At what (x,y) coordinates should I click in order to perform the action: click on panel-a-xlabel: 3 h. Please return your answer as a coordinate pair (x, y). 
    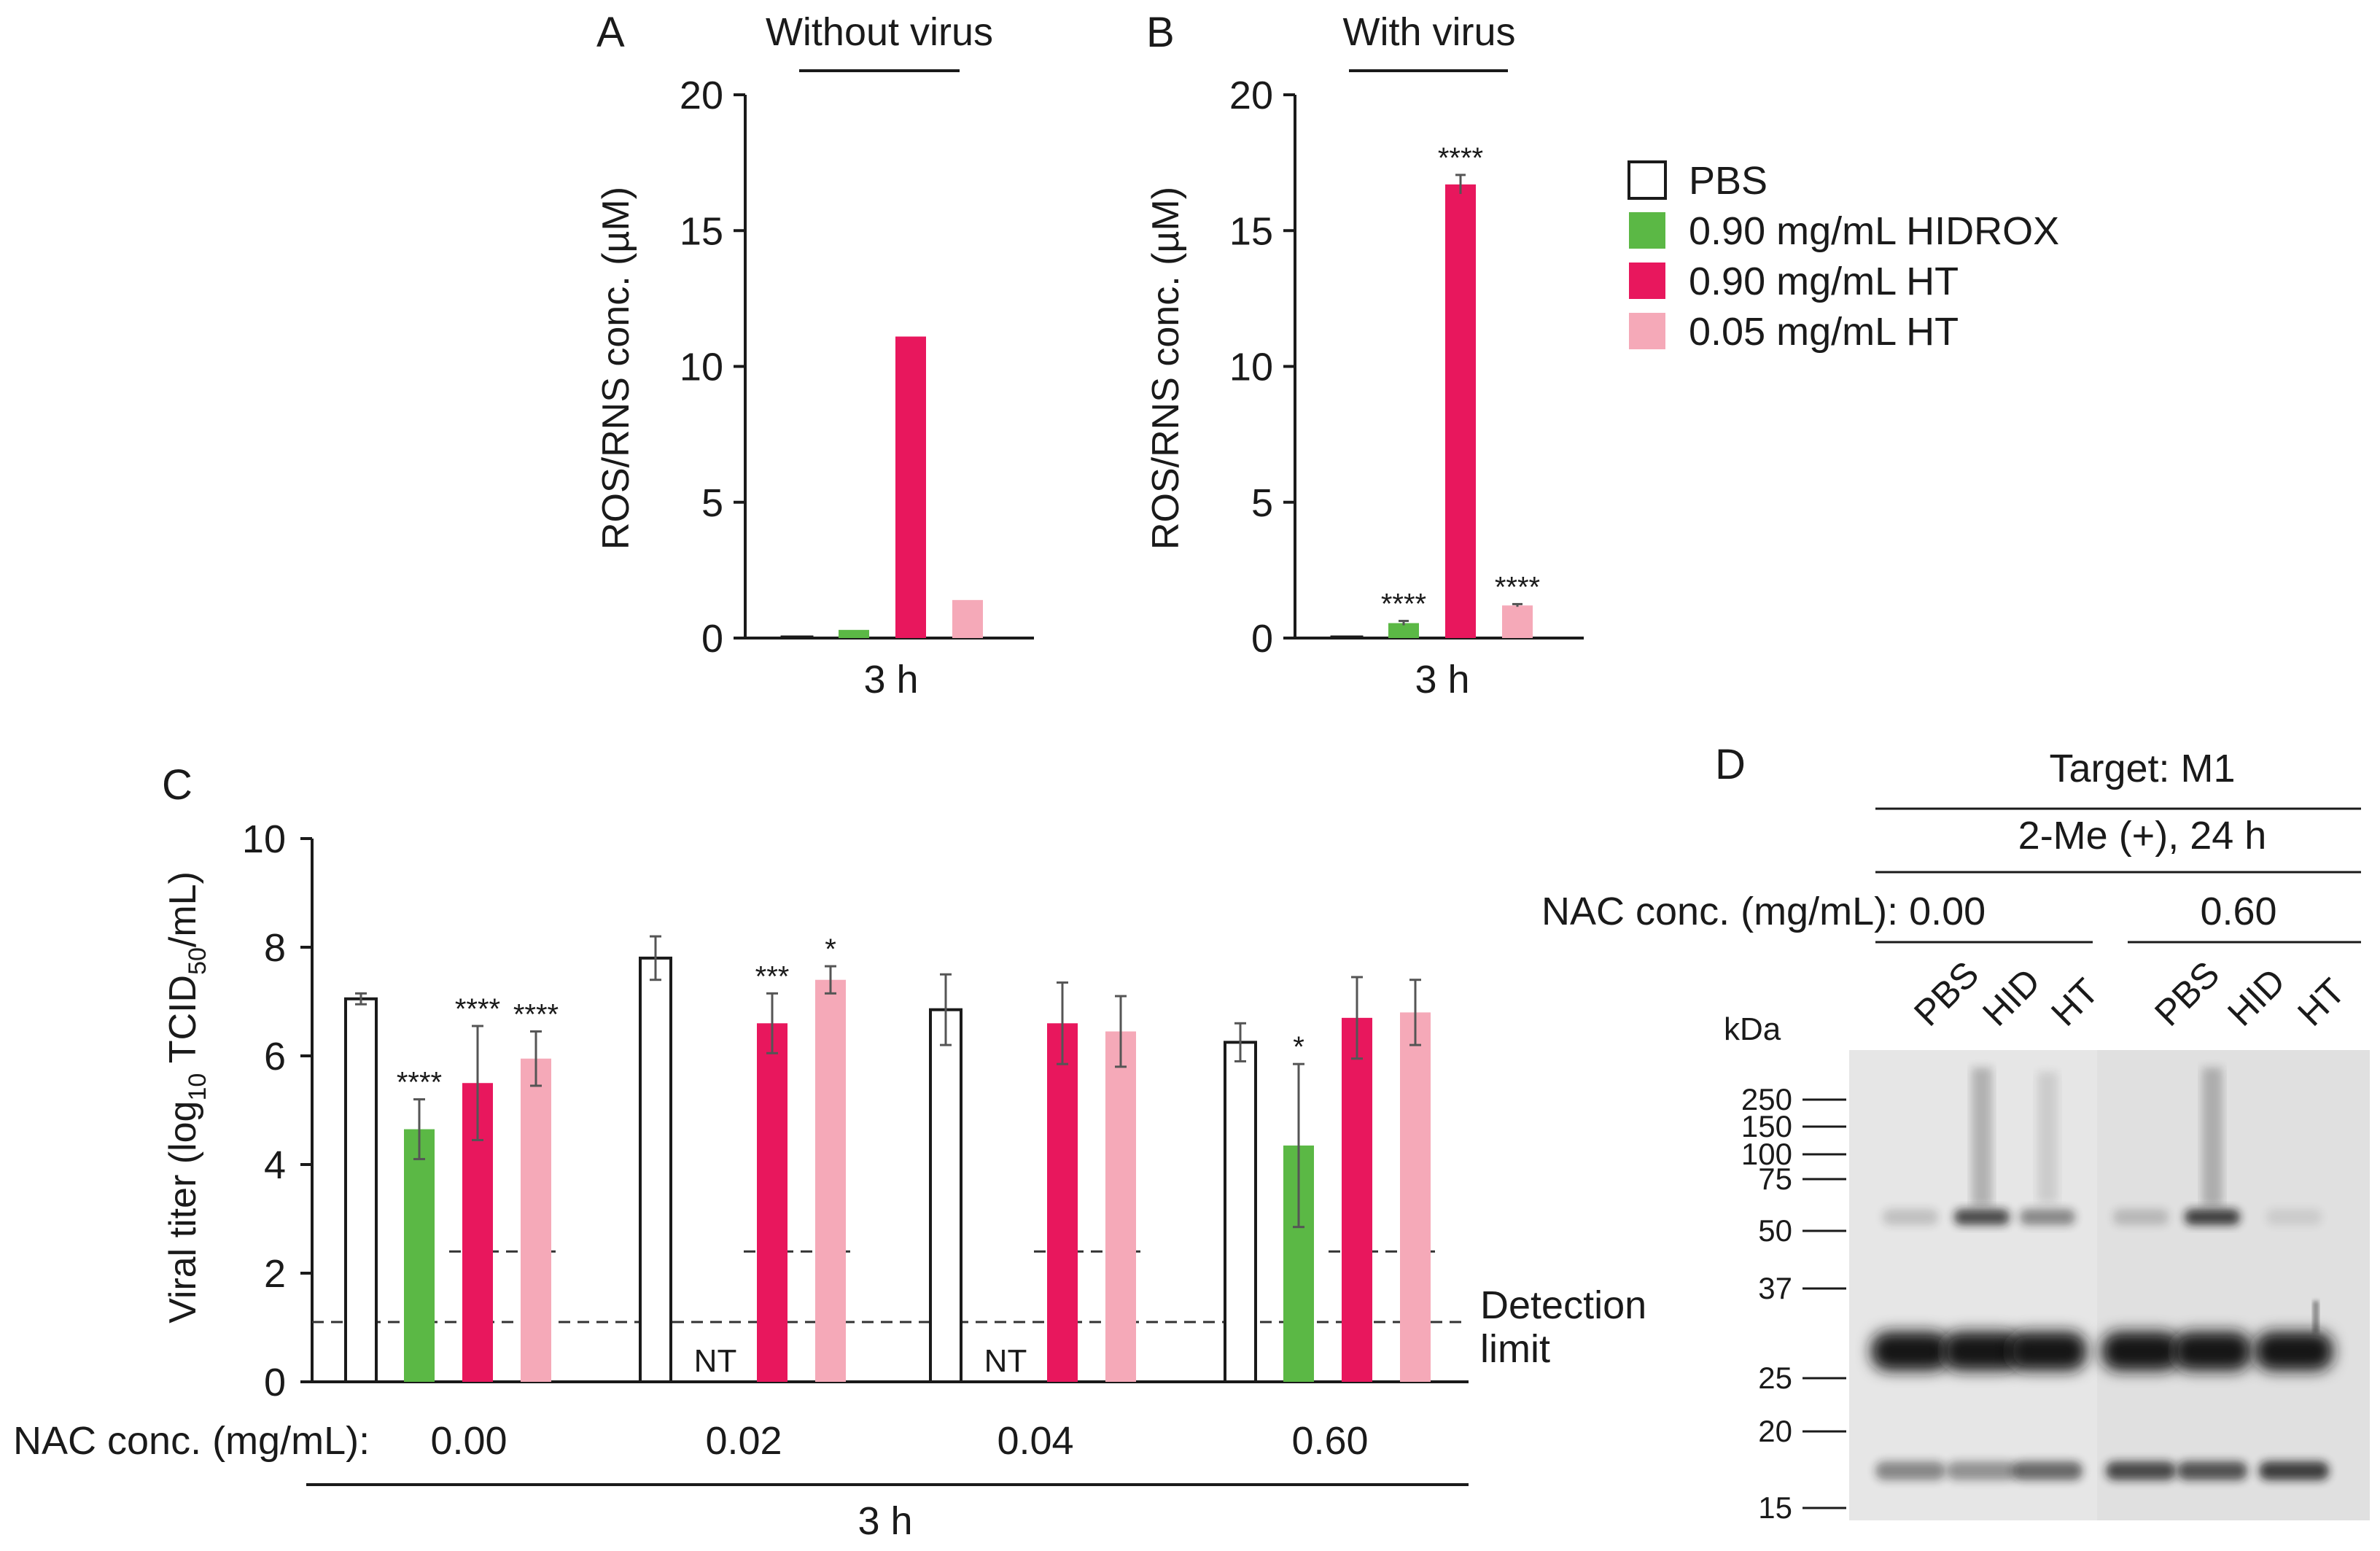
    Looking at the image, I should click on (890, 679).